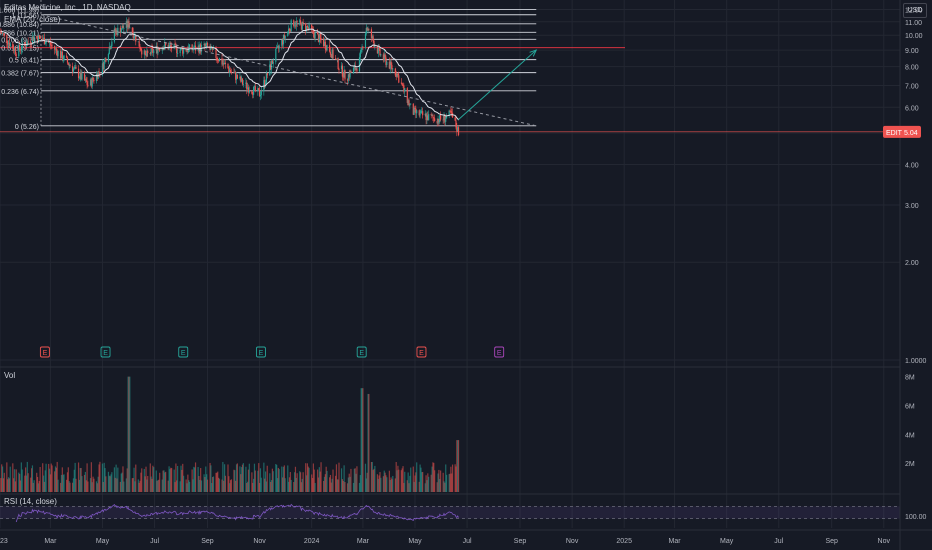 The width and height of the screenshot is (932, 550). I want to click on downtrend-line, so click(288, 70).